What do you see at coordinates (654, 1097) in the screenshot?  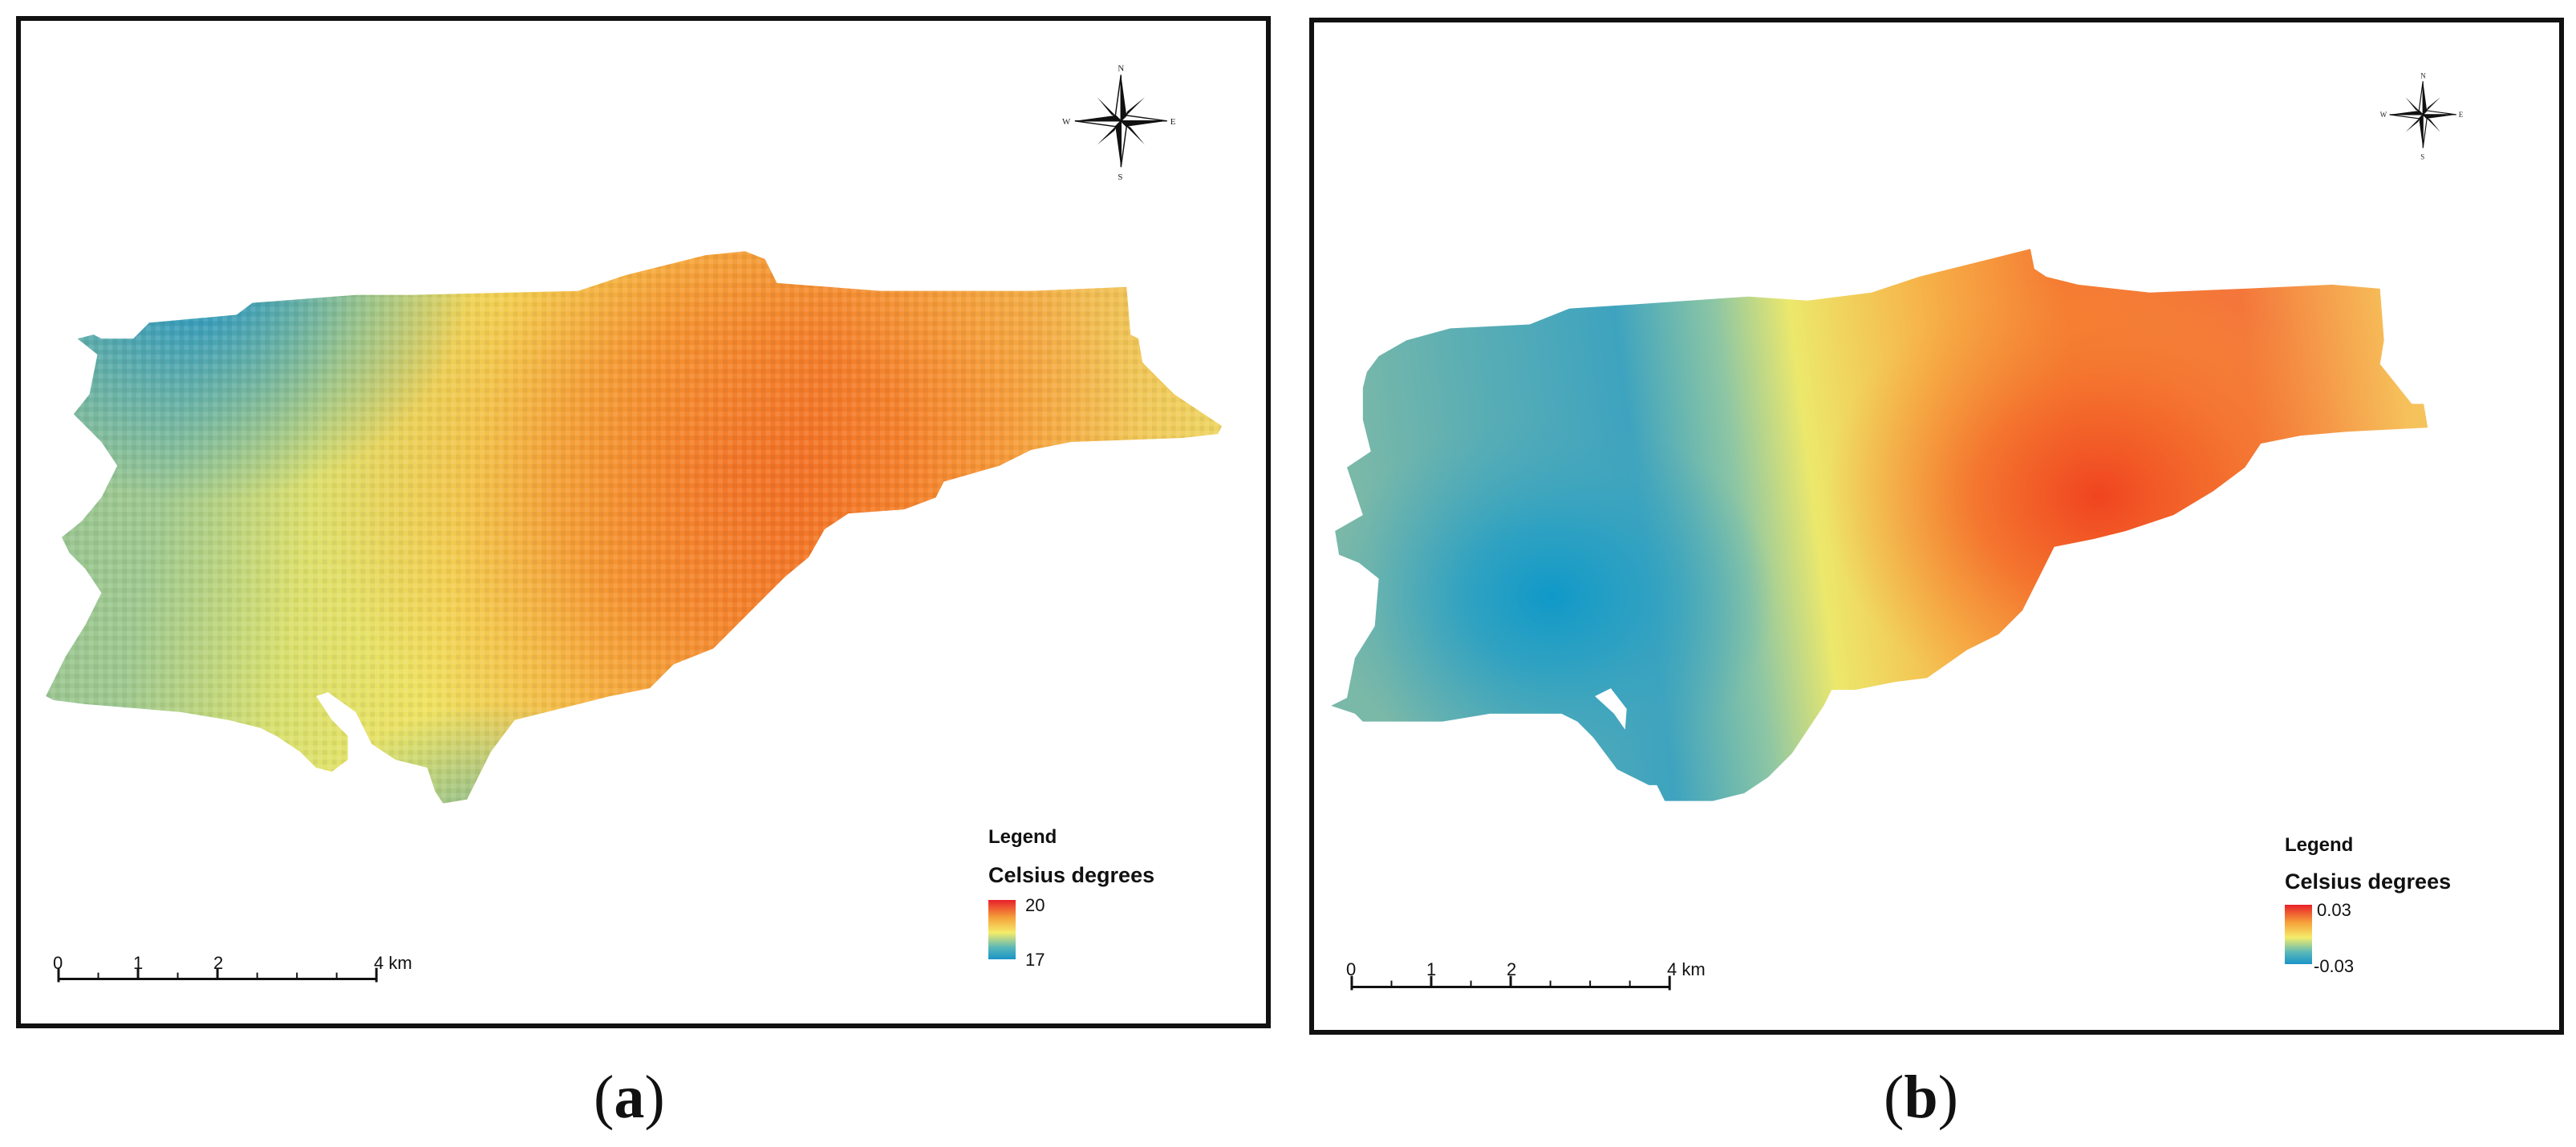 I see `caption-a-close: )` at bounding box center [654, 1097].